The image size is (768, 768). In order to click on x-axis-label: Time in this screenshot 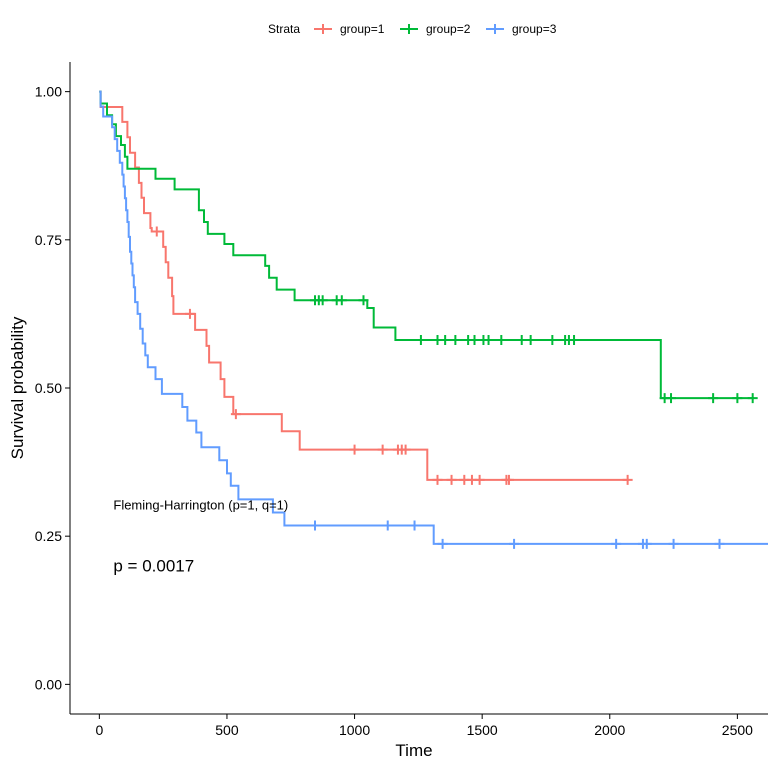, I will do `click(413, 750)`.